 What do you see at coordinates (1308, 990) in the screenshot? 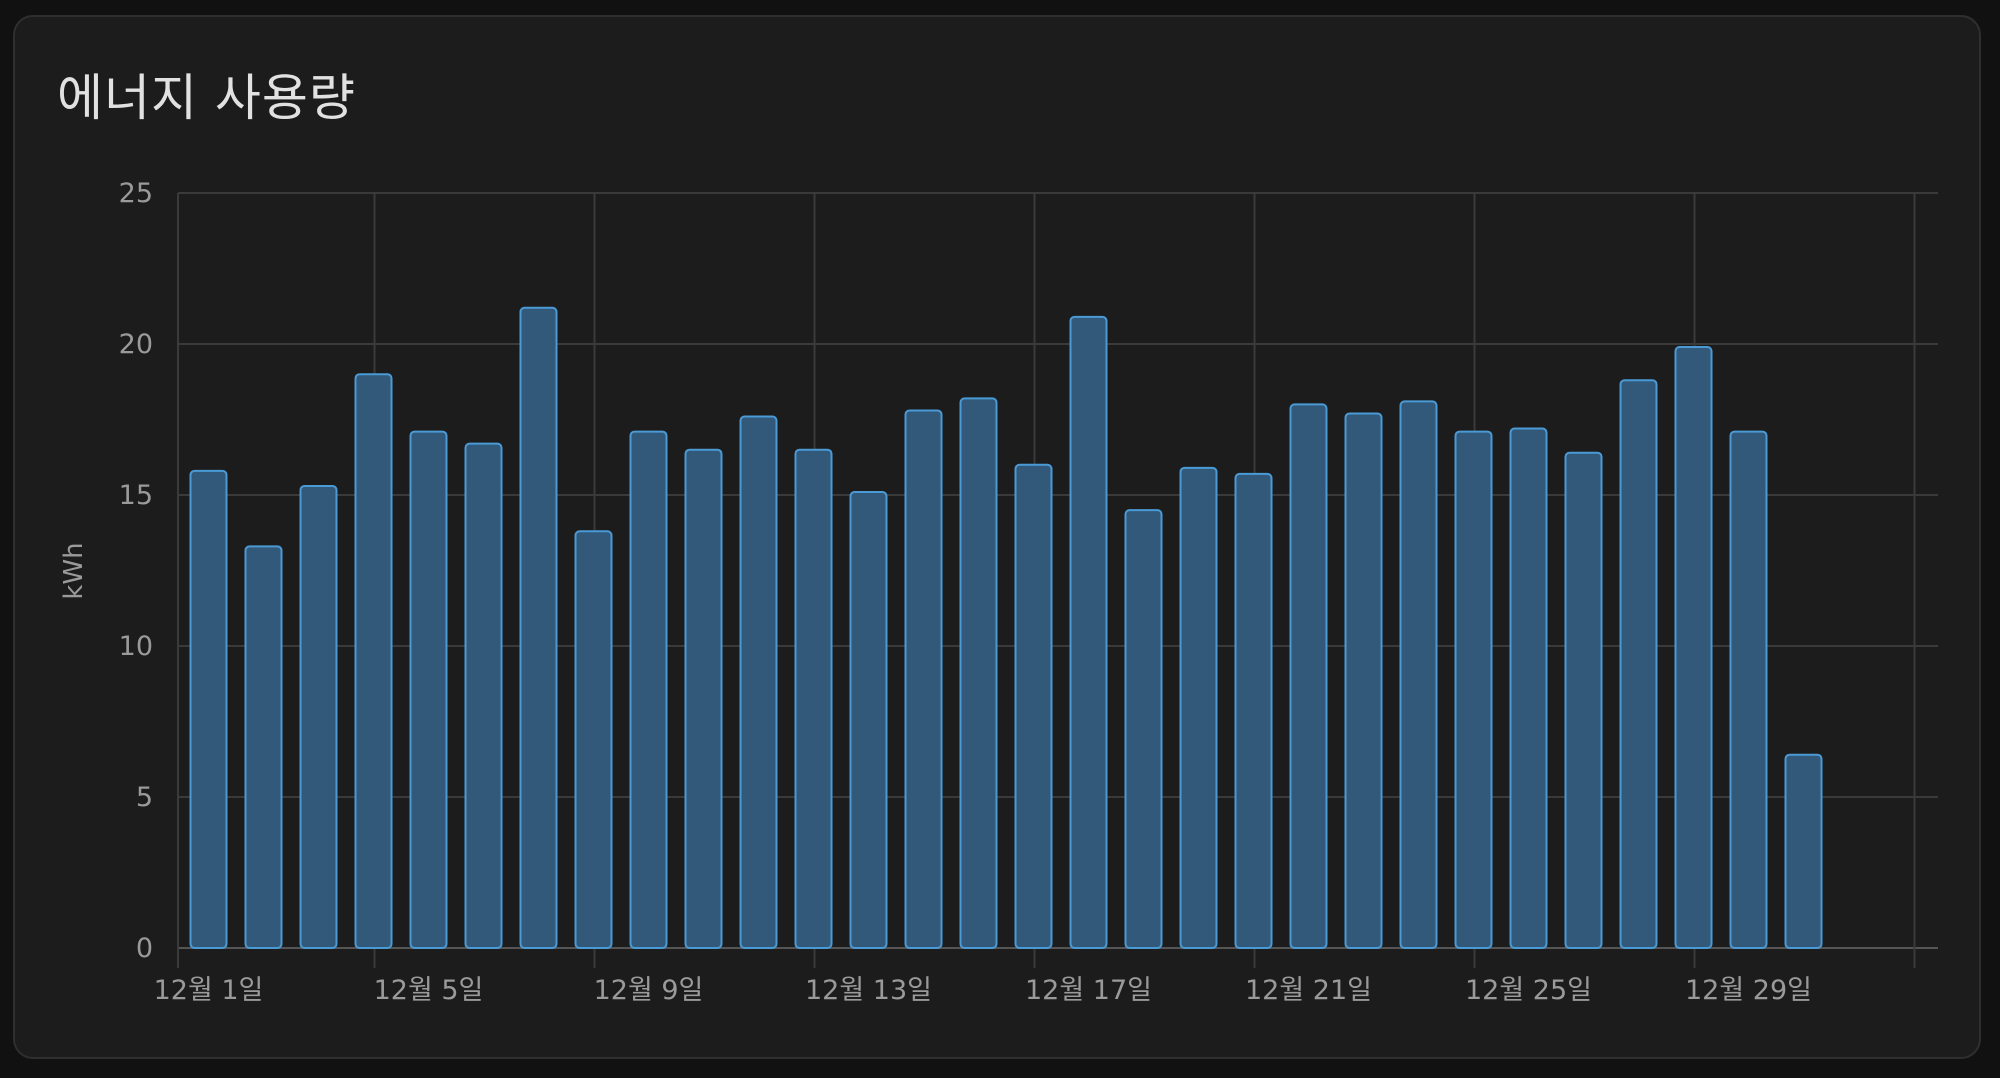
I see `x-tick-label: 12월 21일` at bounding box center [1308, 990].